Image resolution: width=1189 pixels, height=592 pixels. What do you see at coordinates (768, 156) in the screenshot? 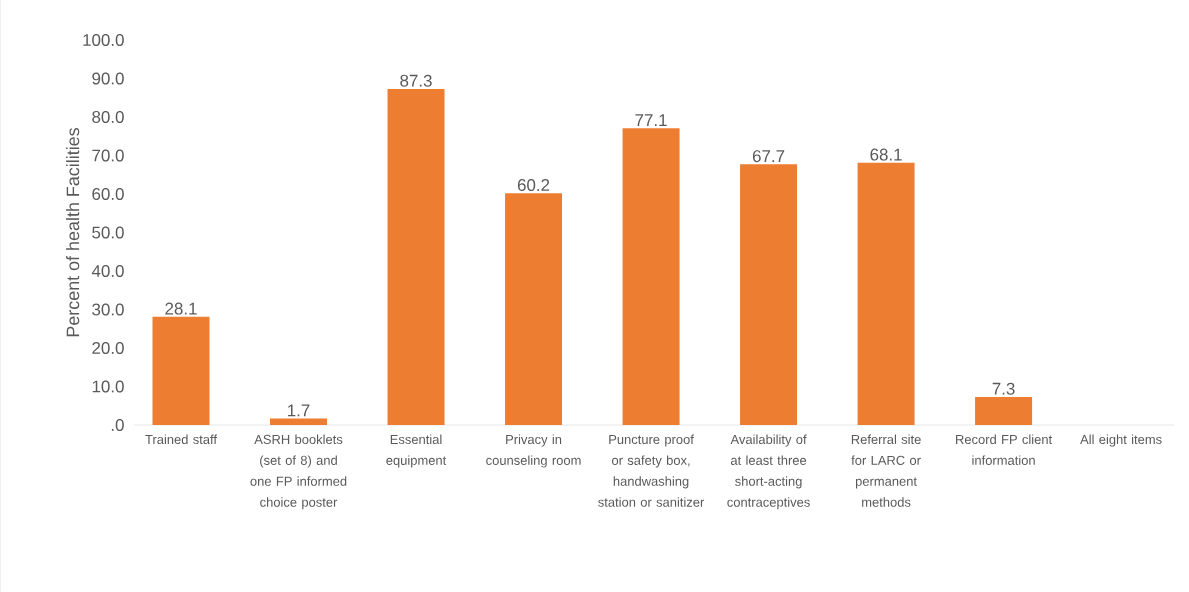
I see `data-label: 67.7` at bounding box center [768, 156].